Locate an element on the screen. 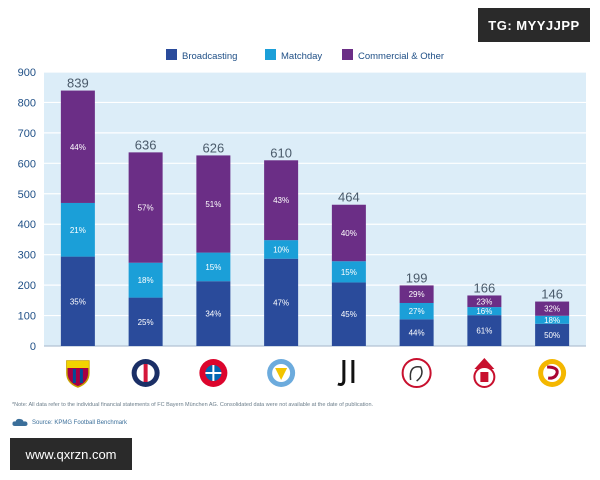 Image resolution: width=600 pixels, height=480 pixels. fc-barcelona-crest-icon is located at coordinates (78, 374).